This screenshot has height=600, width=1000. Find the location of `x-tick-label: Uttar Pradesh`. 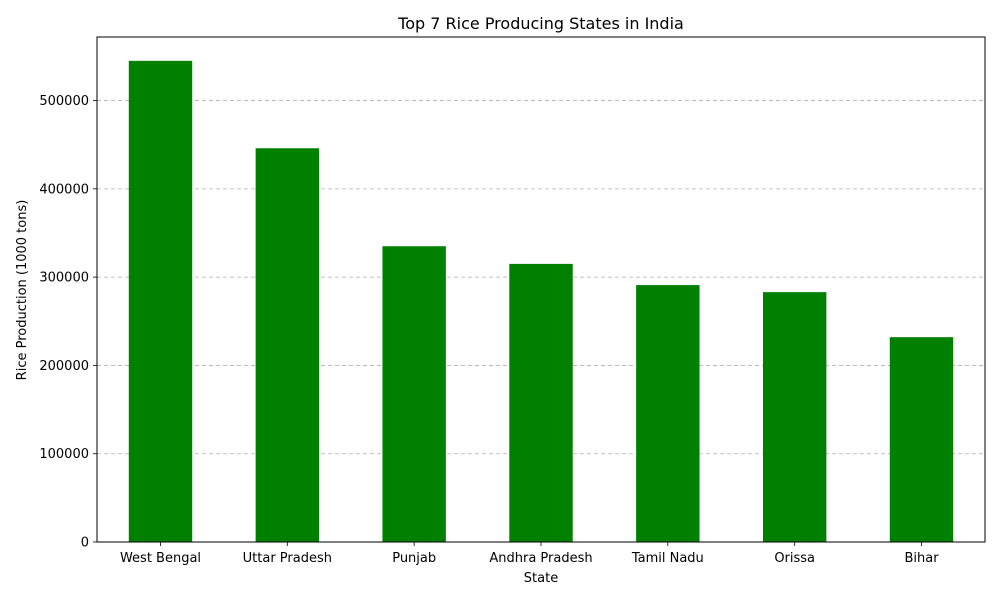

x-tick-label: Uttar Pradesh is located at coordinates (287, 558).